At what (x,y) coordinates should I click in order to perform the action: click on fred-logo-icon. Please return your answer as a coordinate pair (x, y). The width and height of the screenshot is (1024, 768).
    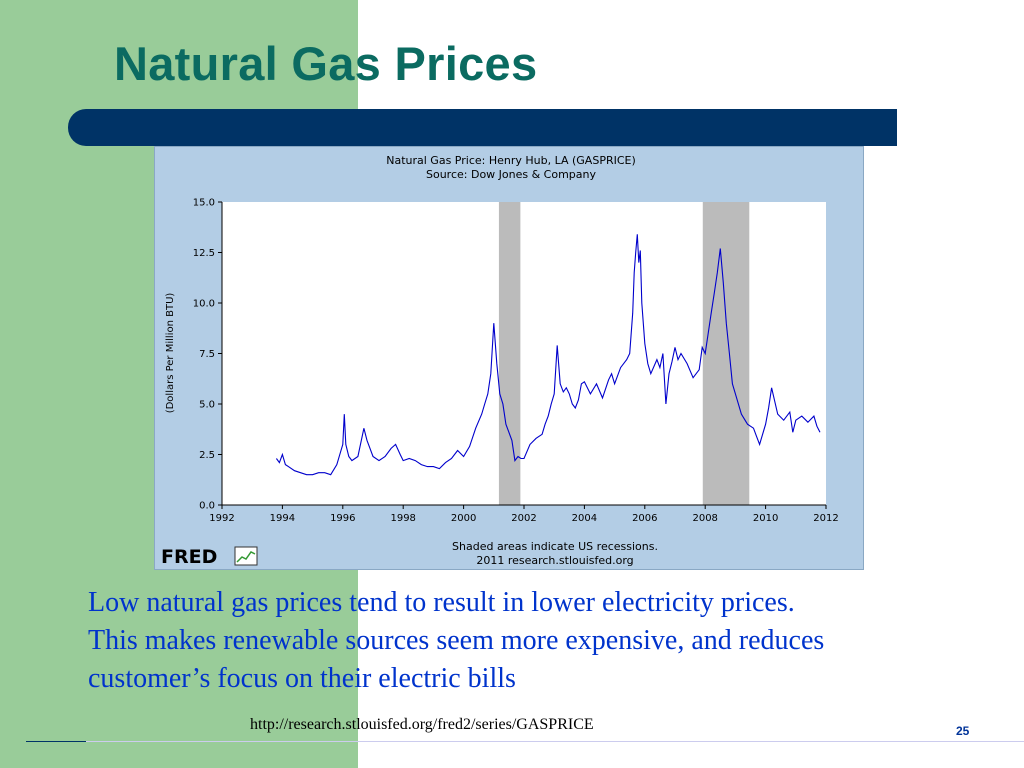
    Looking at the image, I should click on (246, 556).